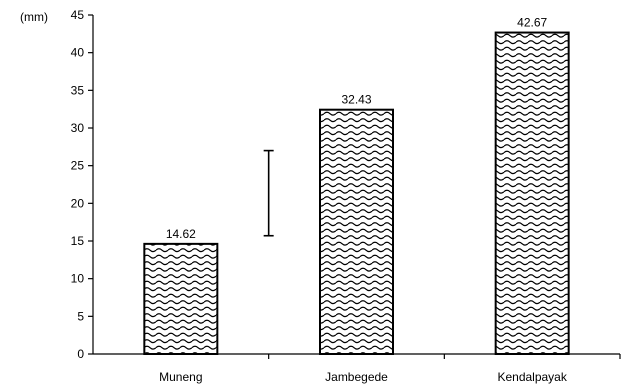 The height and width of the screenshot is (385, 626). I want to click on y-tick-label: 35, so click(78, 90).